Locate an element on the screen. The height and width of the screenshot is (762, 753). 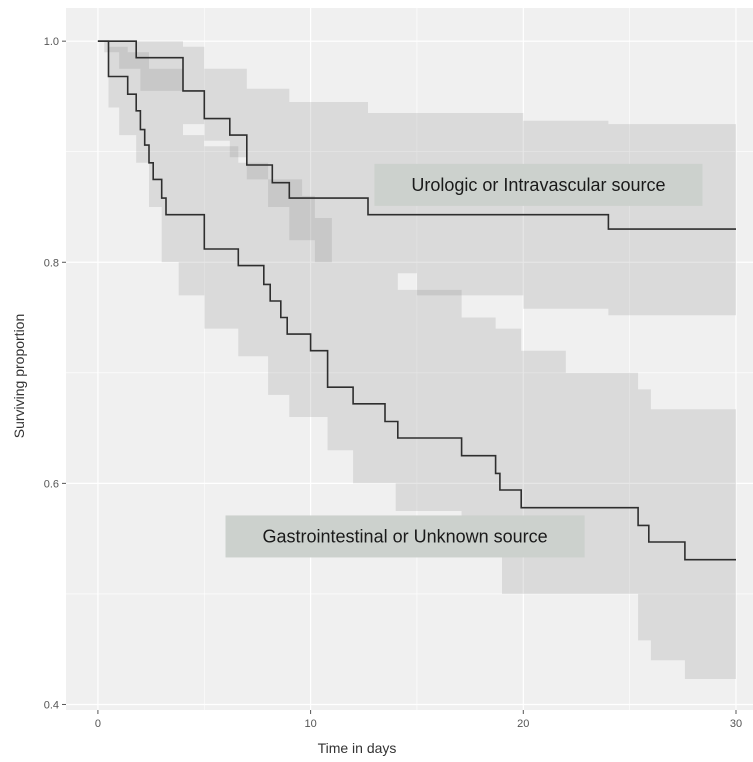
y-tick-label: 0.6 is located at coordinates (51, 484).